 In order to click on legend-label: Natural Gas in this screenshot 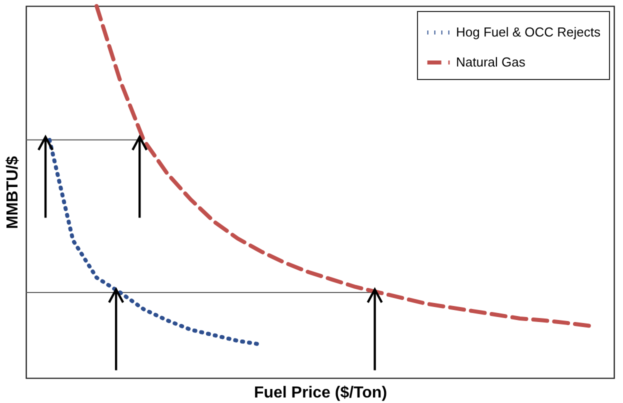, I will do `click(491, 62)`.